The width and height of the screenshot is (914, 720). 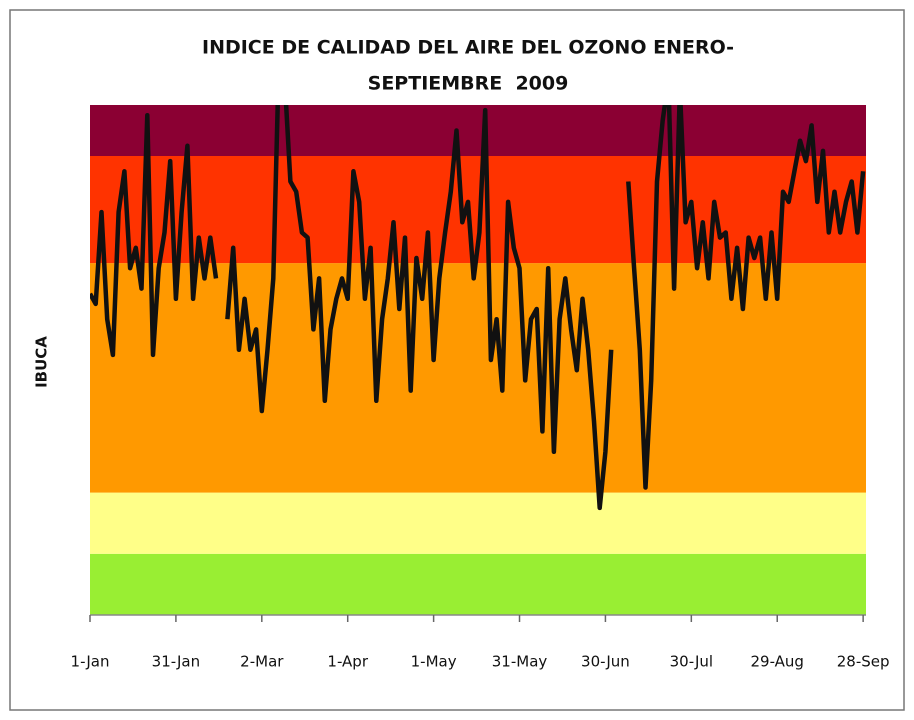 I want to click on x-tick-label: 1-May, so click(x=434, y=662).